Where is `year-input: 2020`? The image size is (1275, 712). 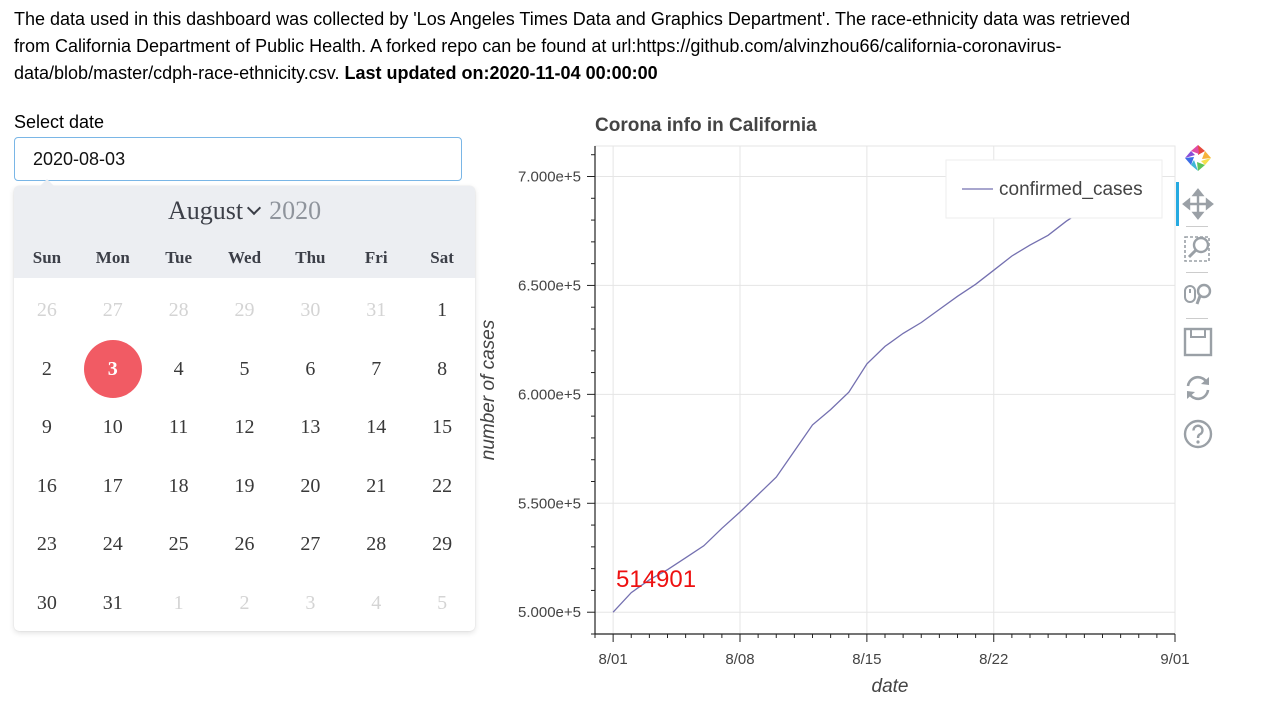 year-input: 2020 is located at coordinates (295, 210).